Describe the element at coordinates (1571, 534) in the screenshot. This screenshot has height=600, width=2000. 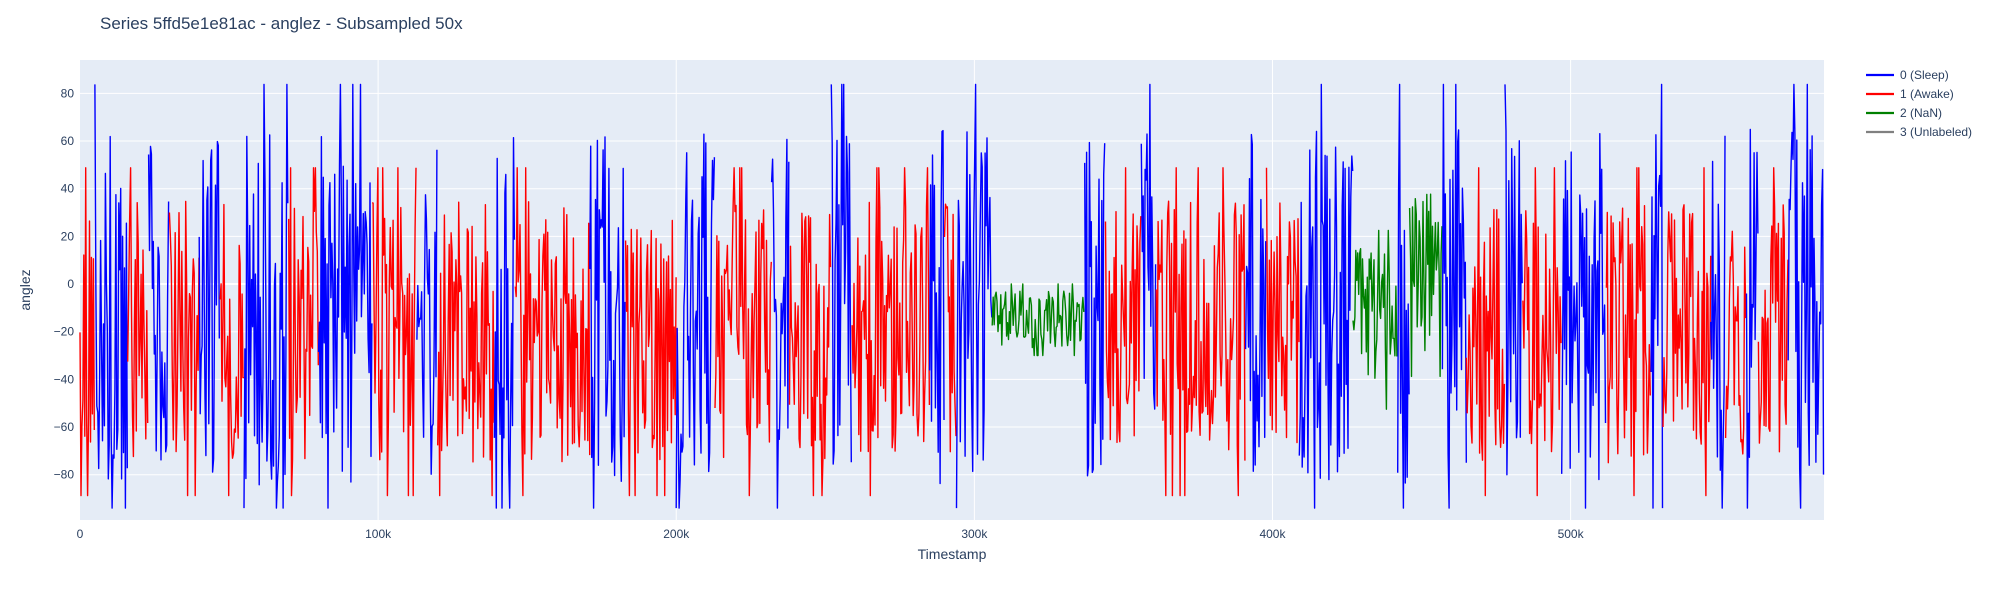
I see `x-tick-label: 500k` at that location.